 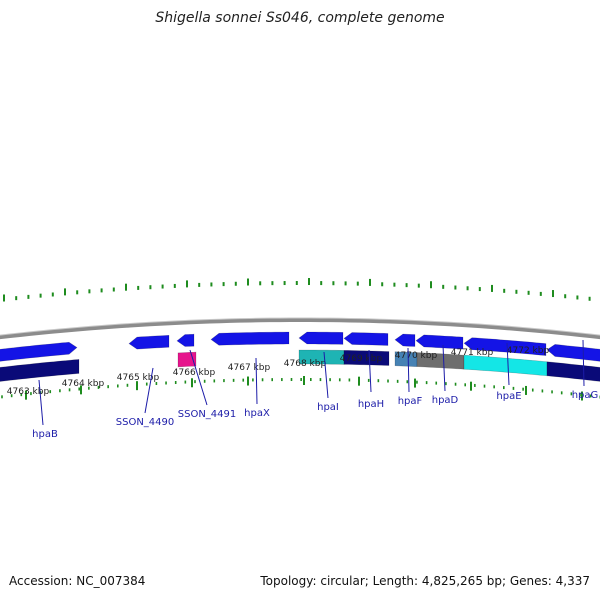 I want to click on gene-label: hpaB, so click(x=45, y=434).